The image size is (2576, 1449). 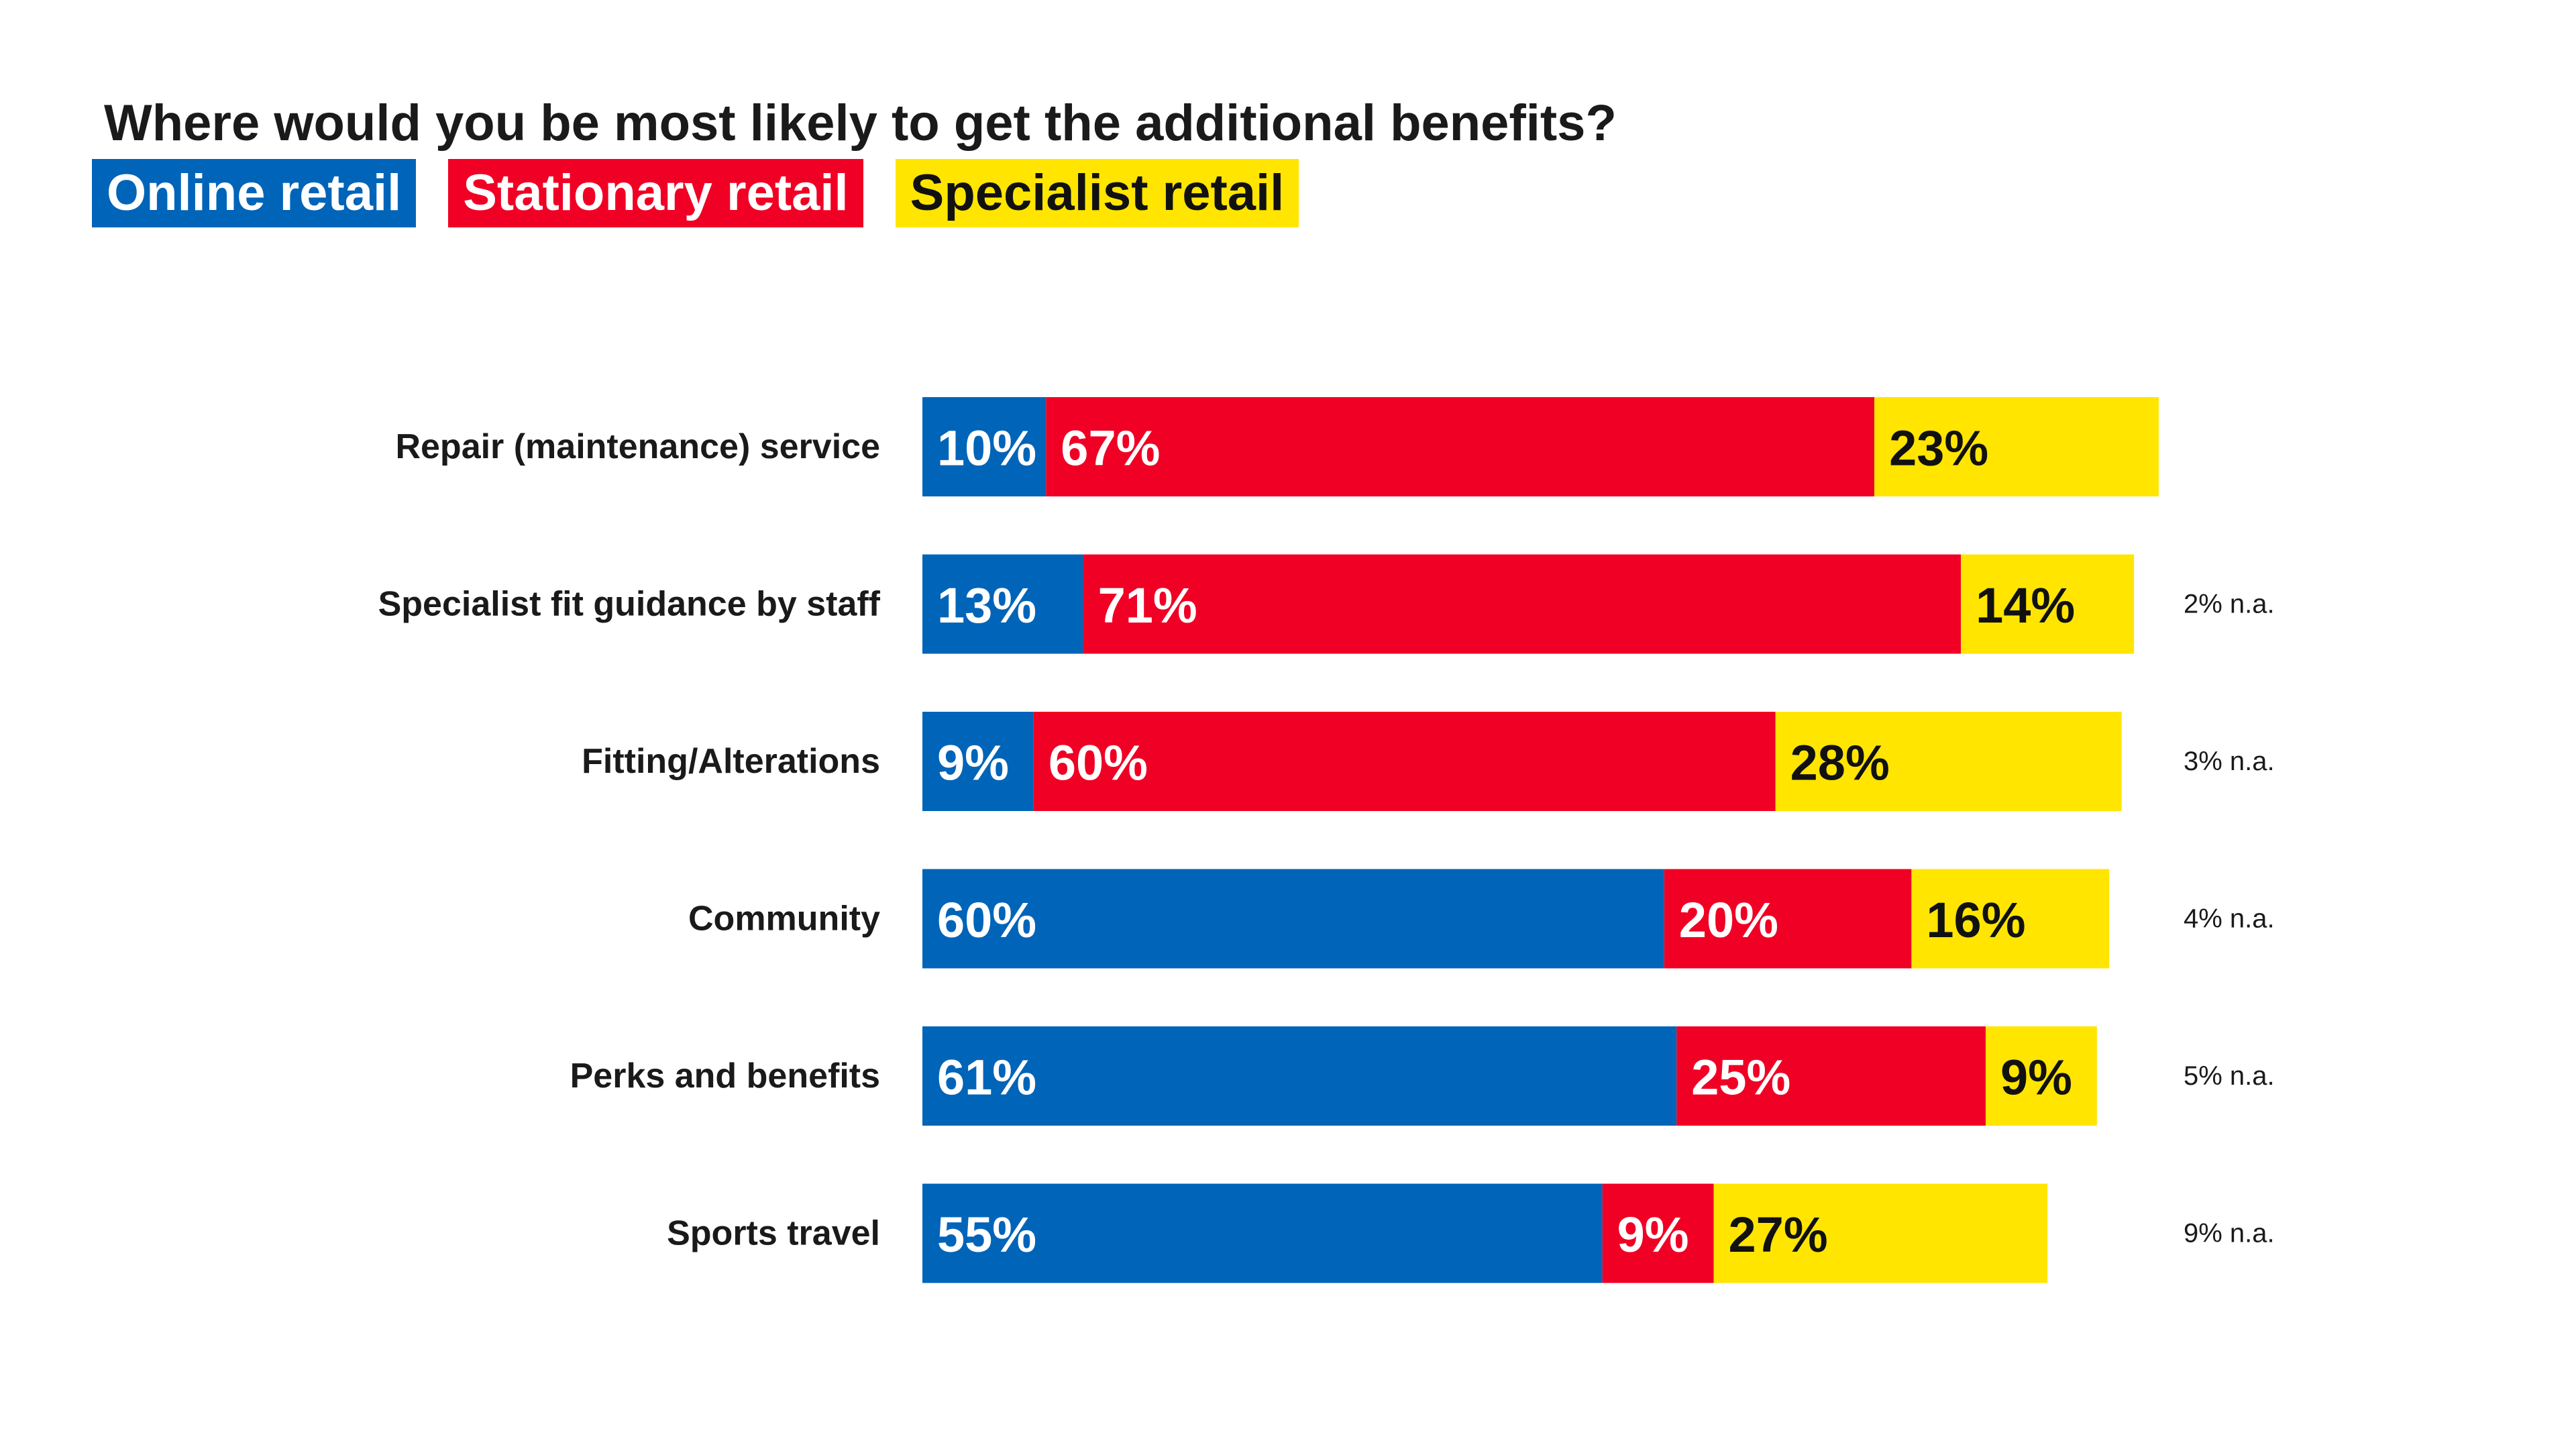 What do you see at coordinates (731, 761) in the screenshot?
I see `category-label: Fitting/Alterations` at bounding box center [731, 761].